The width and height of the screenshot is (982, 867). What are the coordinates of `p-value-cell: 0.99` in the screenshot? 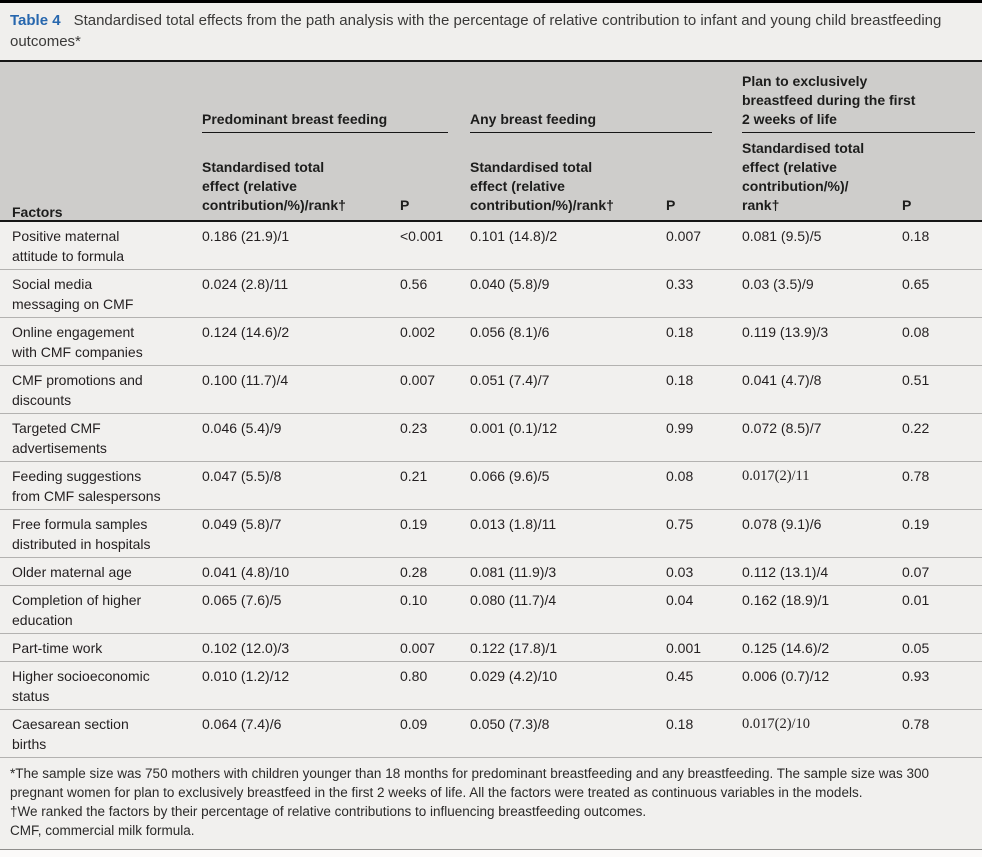 It's located at (692, 437).